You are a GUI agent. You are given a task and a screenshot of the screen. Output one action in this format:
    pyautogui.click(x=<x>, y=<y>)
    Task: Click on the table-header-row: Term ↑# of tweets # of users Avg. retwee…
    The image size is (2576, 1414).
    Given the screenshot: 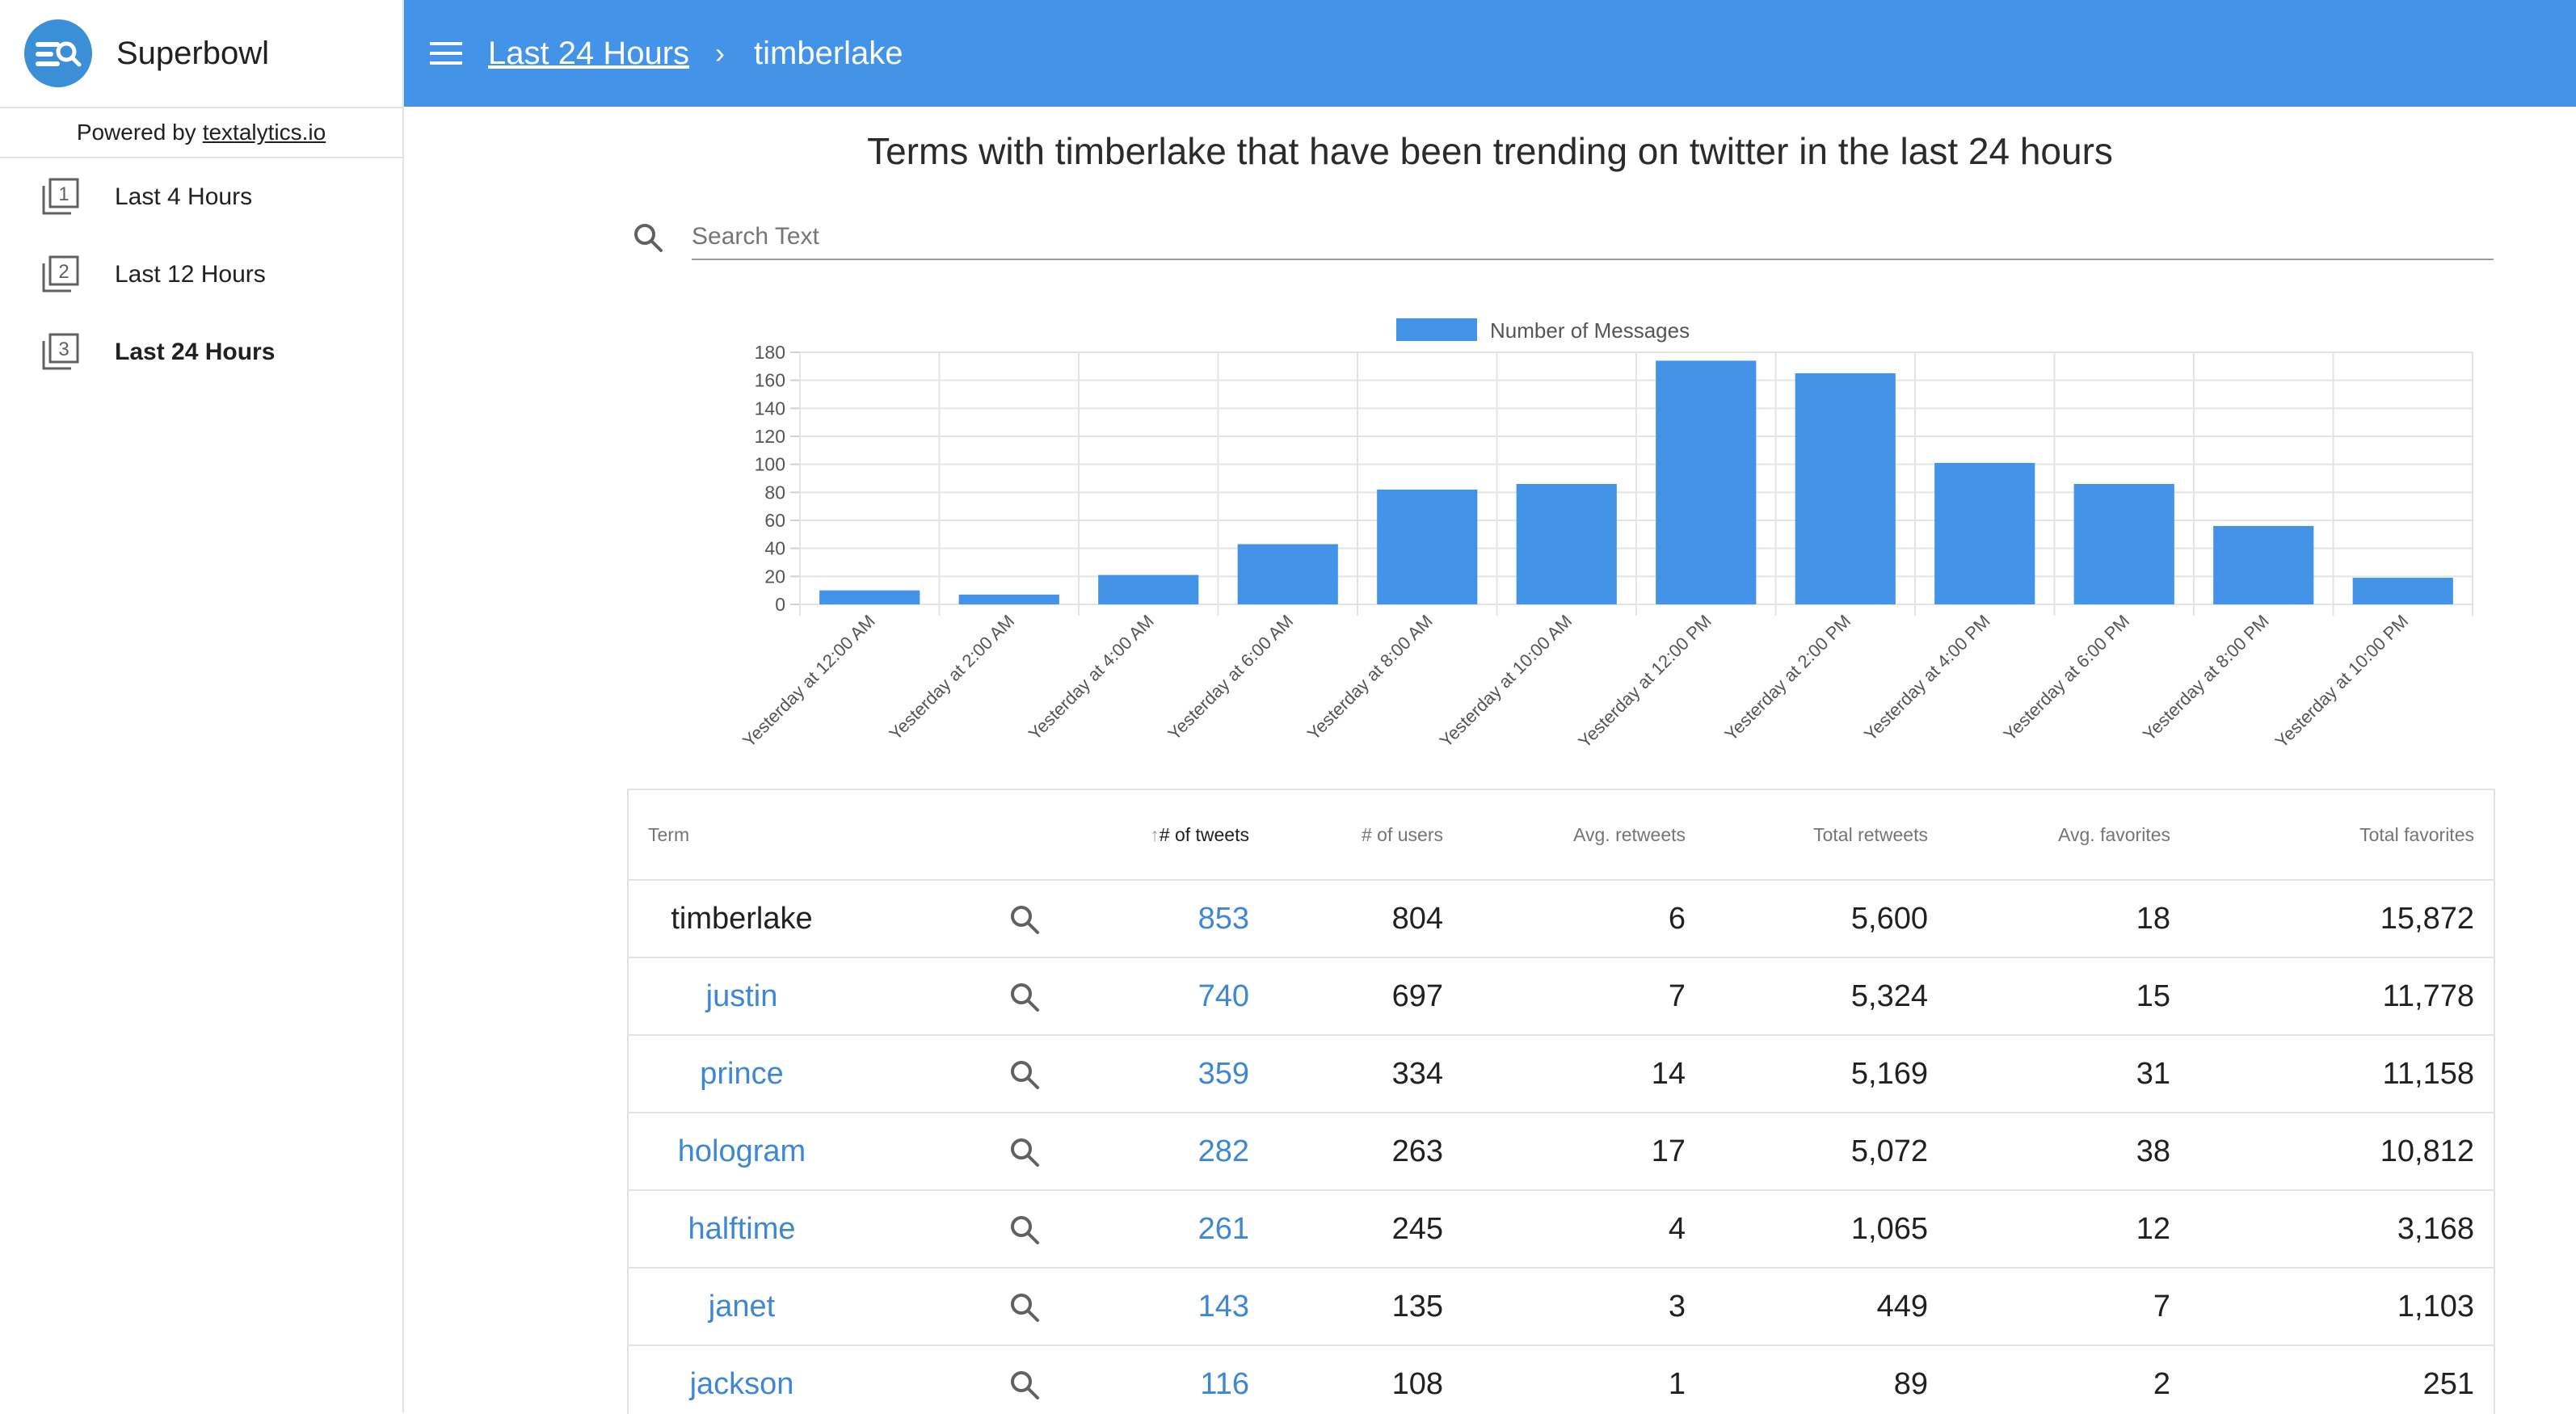 What is the action you would take?
    pyautogui.click(x=1561, y=835)
    